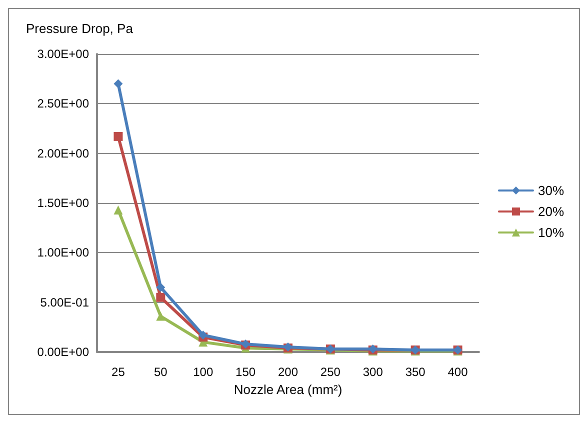  Describe the element at coordinates (65, 302) in the screenshot. I see `y-tick-label: 5.00E-01` at that location.